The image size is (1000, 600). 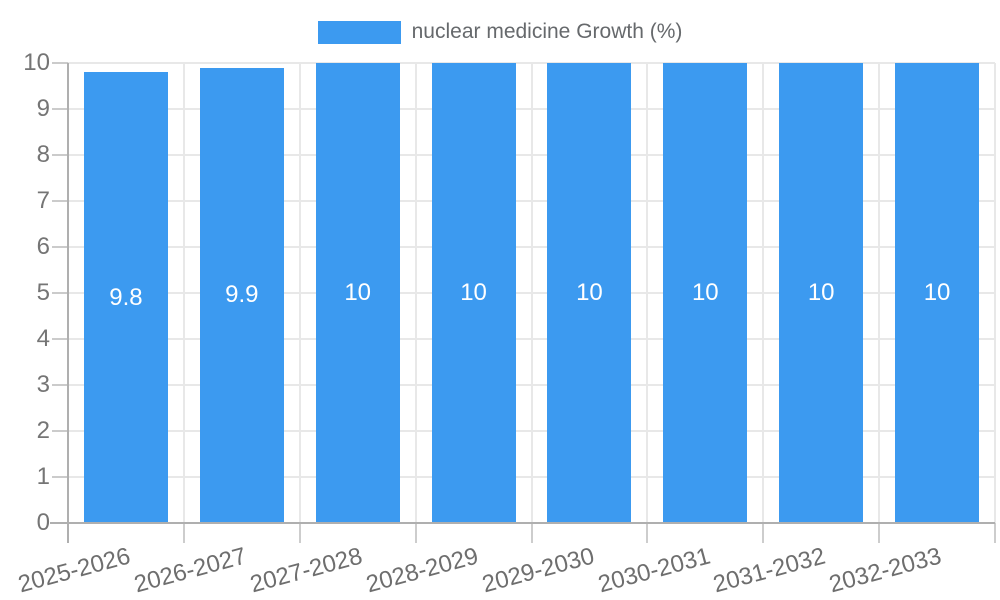 What do you see at coordinates (43, 292) in the screenshot?
I see `y-tick-label: 5` at bounding box center [43, 292].